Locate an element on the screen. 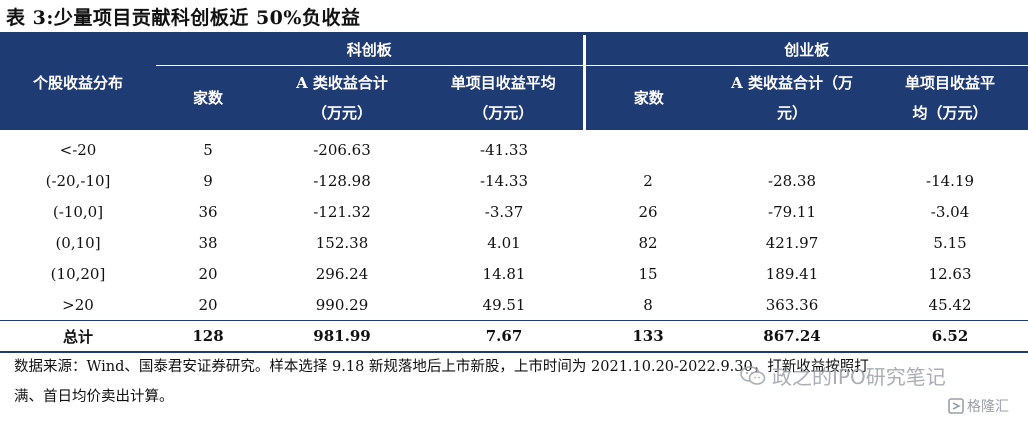  cell-cyb-avg: 12.63 is located at coordinates (950, 273).